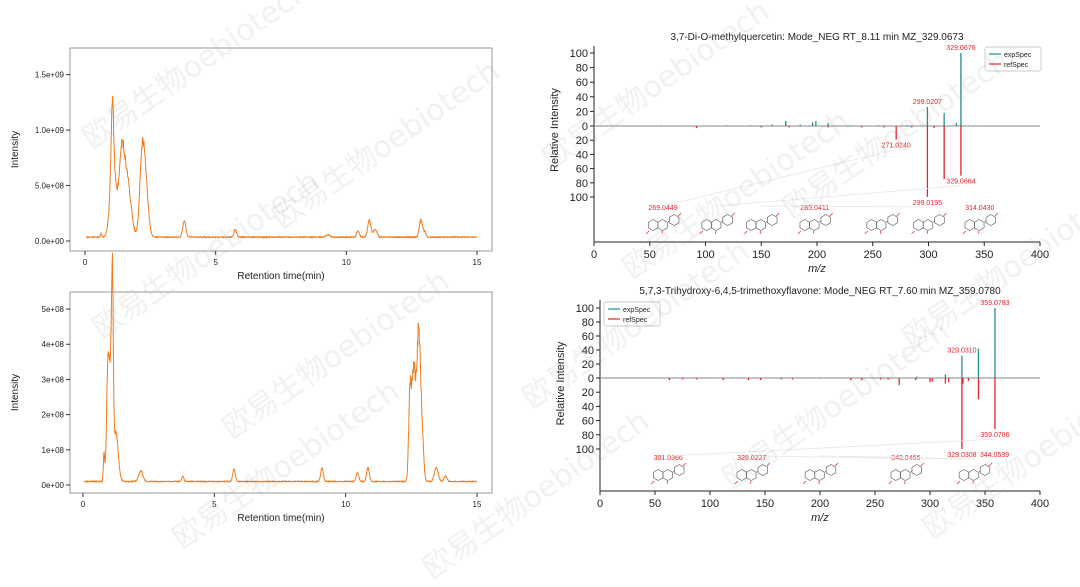 Image resolution: width=1080 pixels, height=587 pixels. I want to click on peak-mz-label: 359.0783, so click(994, 303).